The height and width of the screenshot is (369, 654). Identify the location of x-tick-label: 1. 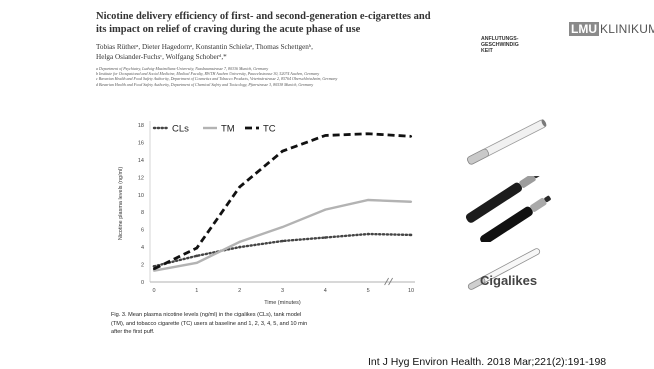
(196, 291).